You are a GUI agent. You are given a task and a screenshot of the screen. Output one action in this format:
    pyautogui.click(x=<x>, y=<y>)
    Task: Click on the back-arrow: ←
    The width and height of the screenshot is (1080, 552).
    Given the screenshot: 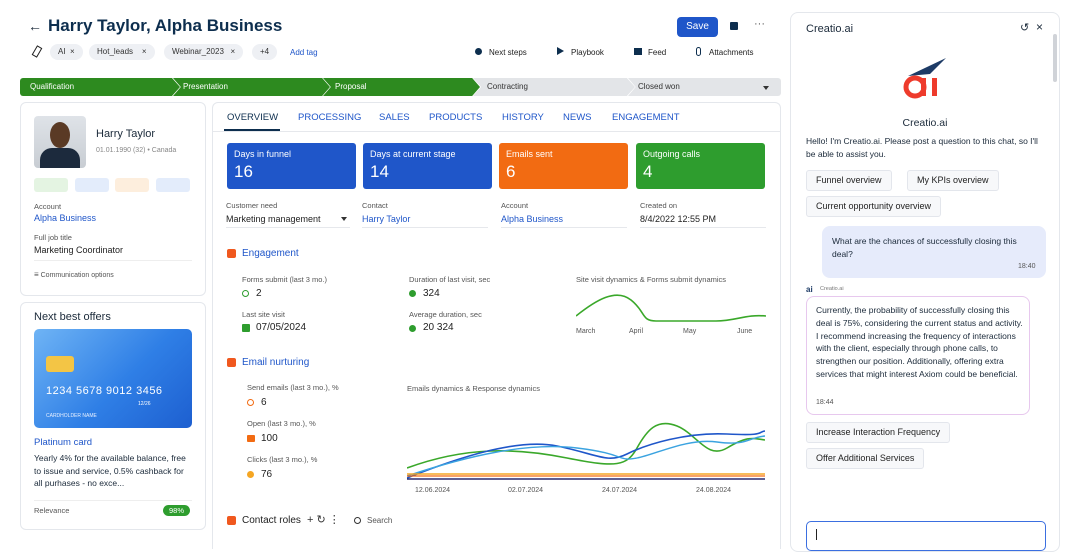 What is the action you would take?
    pyautogui.click(x=35, y=26)
    